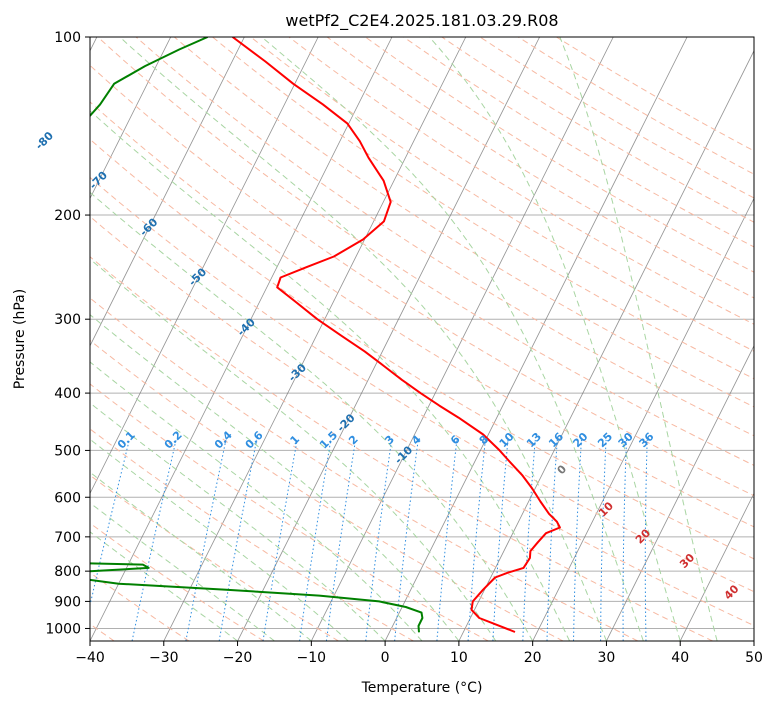  What do you see at coordinates (90, 658) in the screenshot?
I see `x-tick-label: −40` at bounding box center [90, 658].